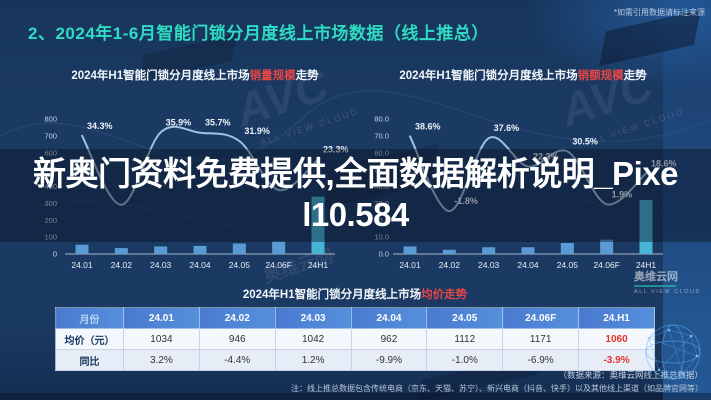 The image size is (711, 400). What do you see at coordinates (466, 201) in the screenshot?
I see `data-point-label: -1.8%` at bounding box center [466, 201].